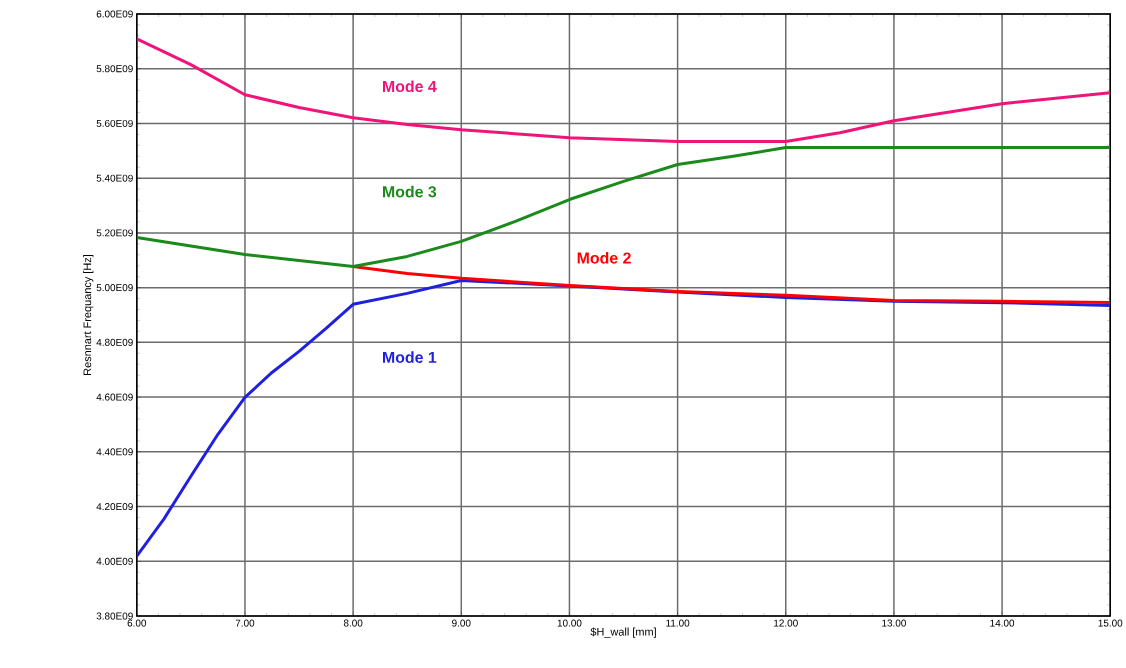 The image size is (1126, 668). Describe the element at coordinates (114, 123) in the screenshot. I see `y-tick-label: 5.60E09` at that location.